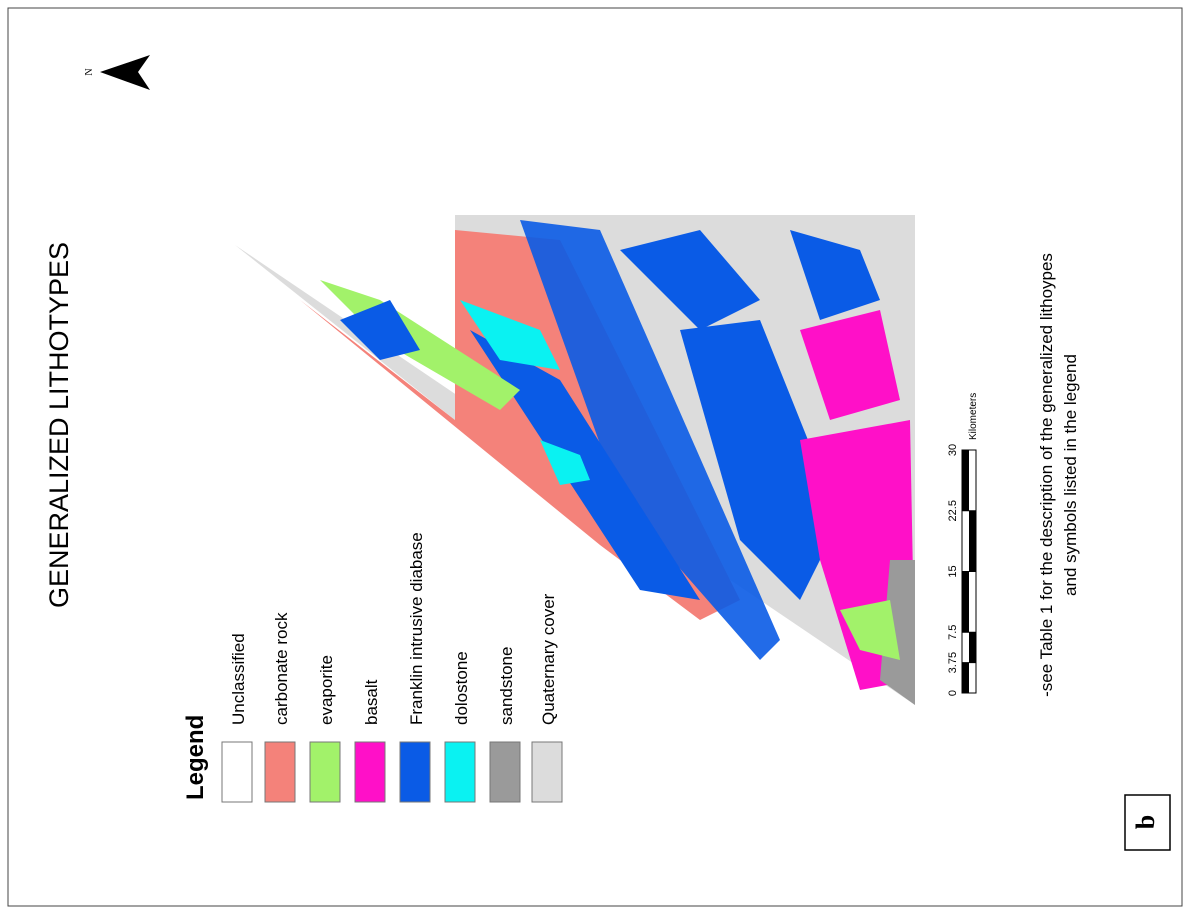 The height and width of the screenshot is (914, 1190). I want to click on scale-unit: Kilometers, so click(973, 416).